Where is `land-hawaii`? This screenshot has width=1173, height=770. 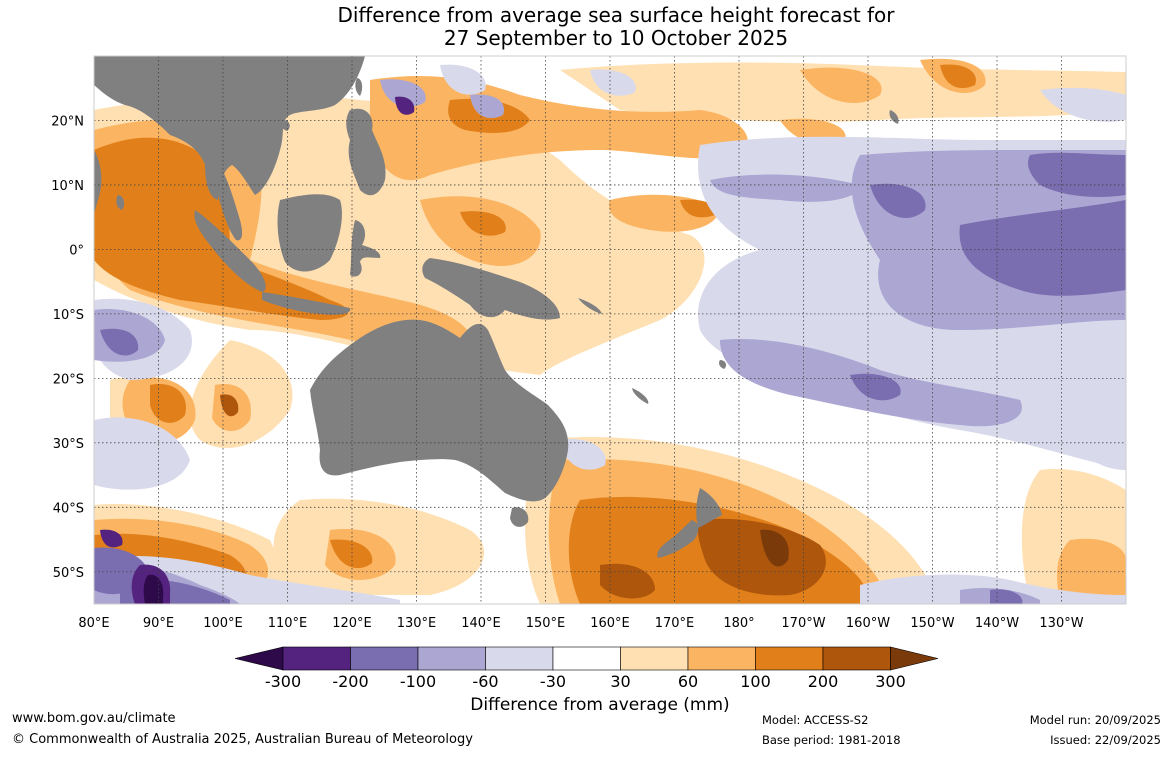 land-hawaii is located at coordinates (894, 117).